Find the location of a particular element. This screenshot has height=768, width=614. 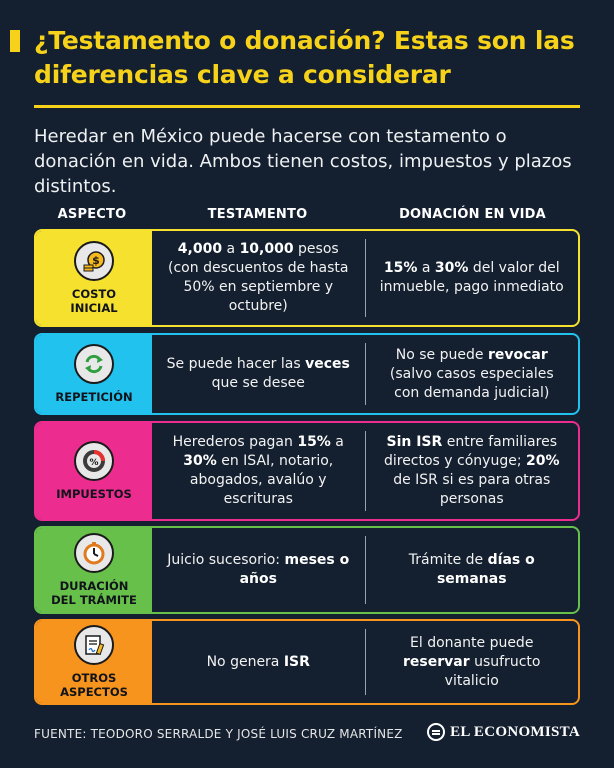

text-run: Juicio sucesorio: is located at coordinates (226, 560).